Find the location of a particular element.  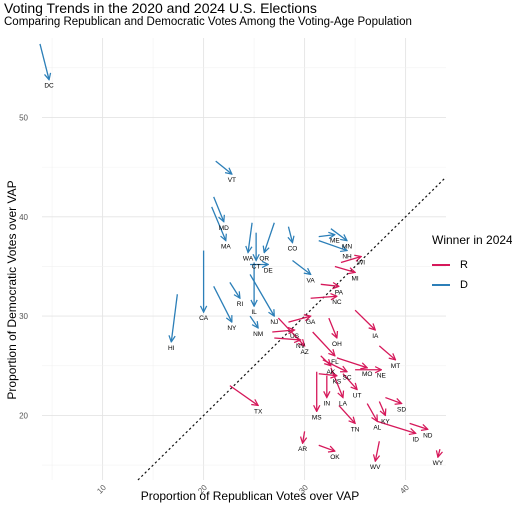

label-nc: NC is located at coordinates (337, 302).